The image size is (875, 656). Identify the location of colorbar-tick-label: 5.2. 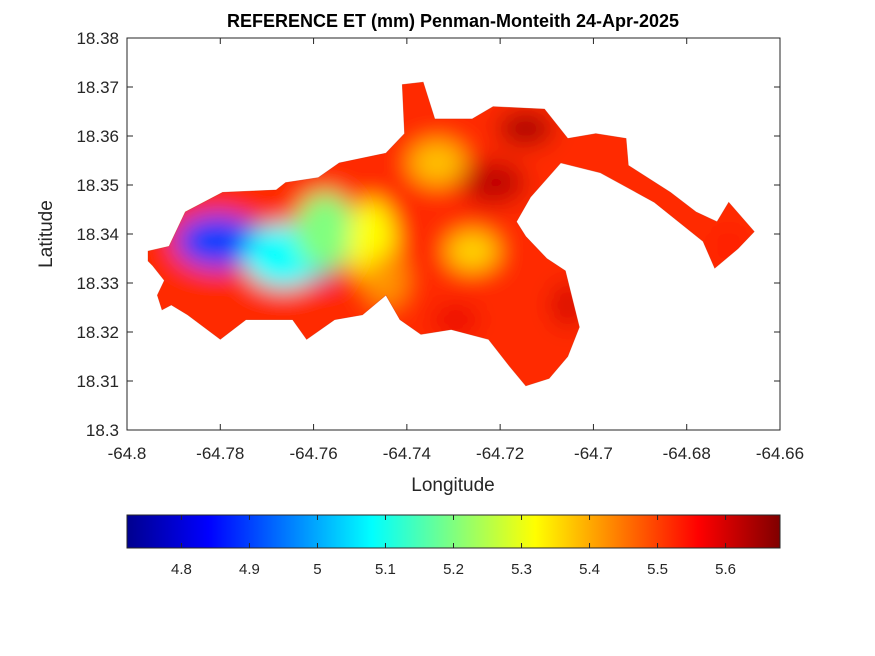
(453, 569).